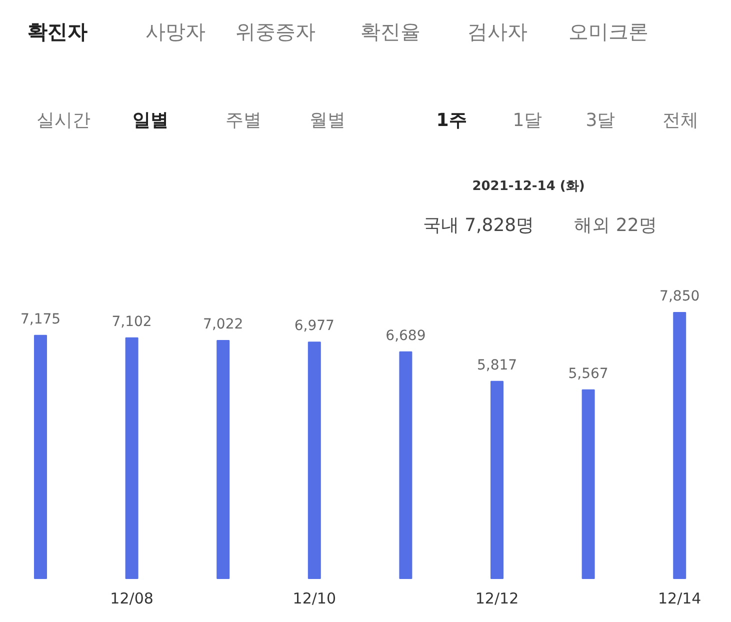  What do you see at coordinates (451, 120) in the screenshot?
I see `text: 1주` at bounding box center [451, 120].